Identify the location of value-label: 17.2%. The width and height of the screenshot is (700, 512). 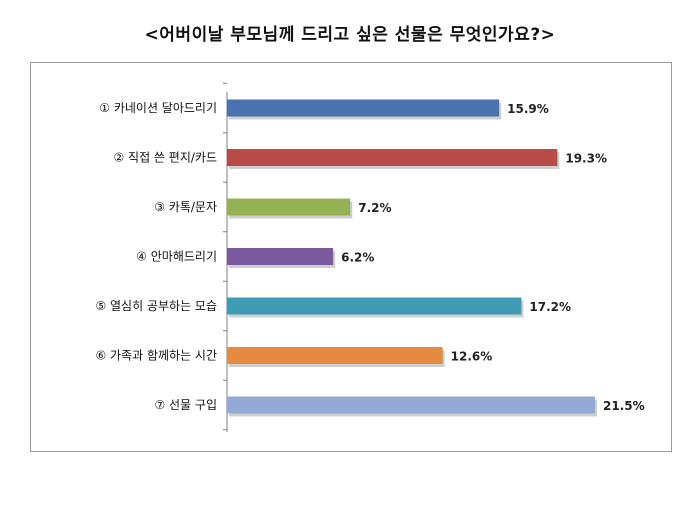
(550, 307).